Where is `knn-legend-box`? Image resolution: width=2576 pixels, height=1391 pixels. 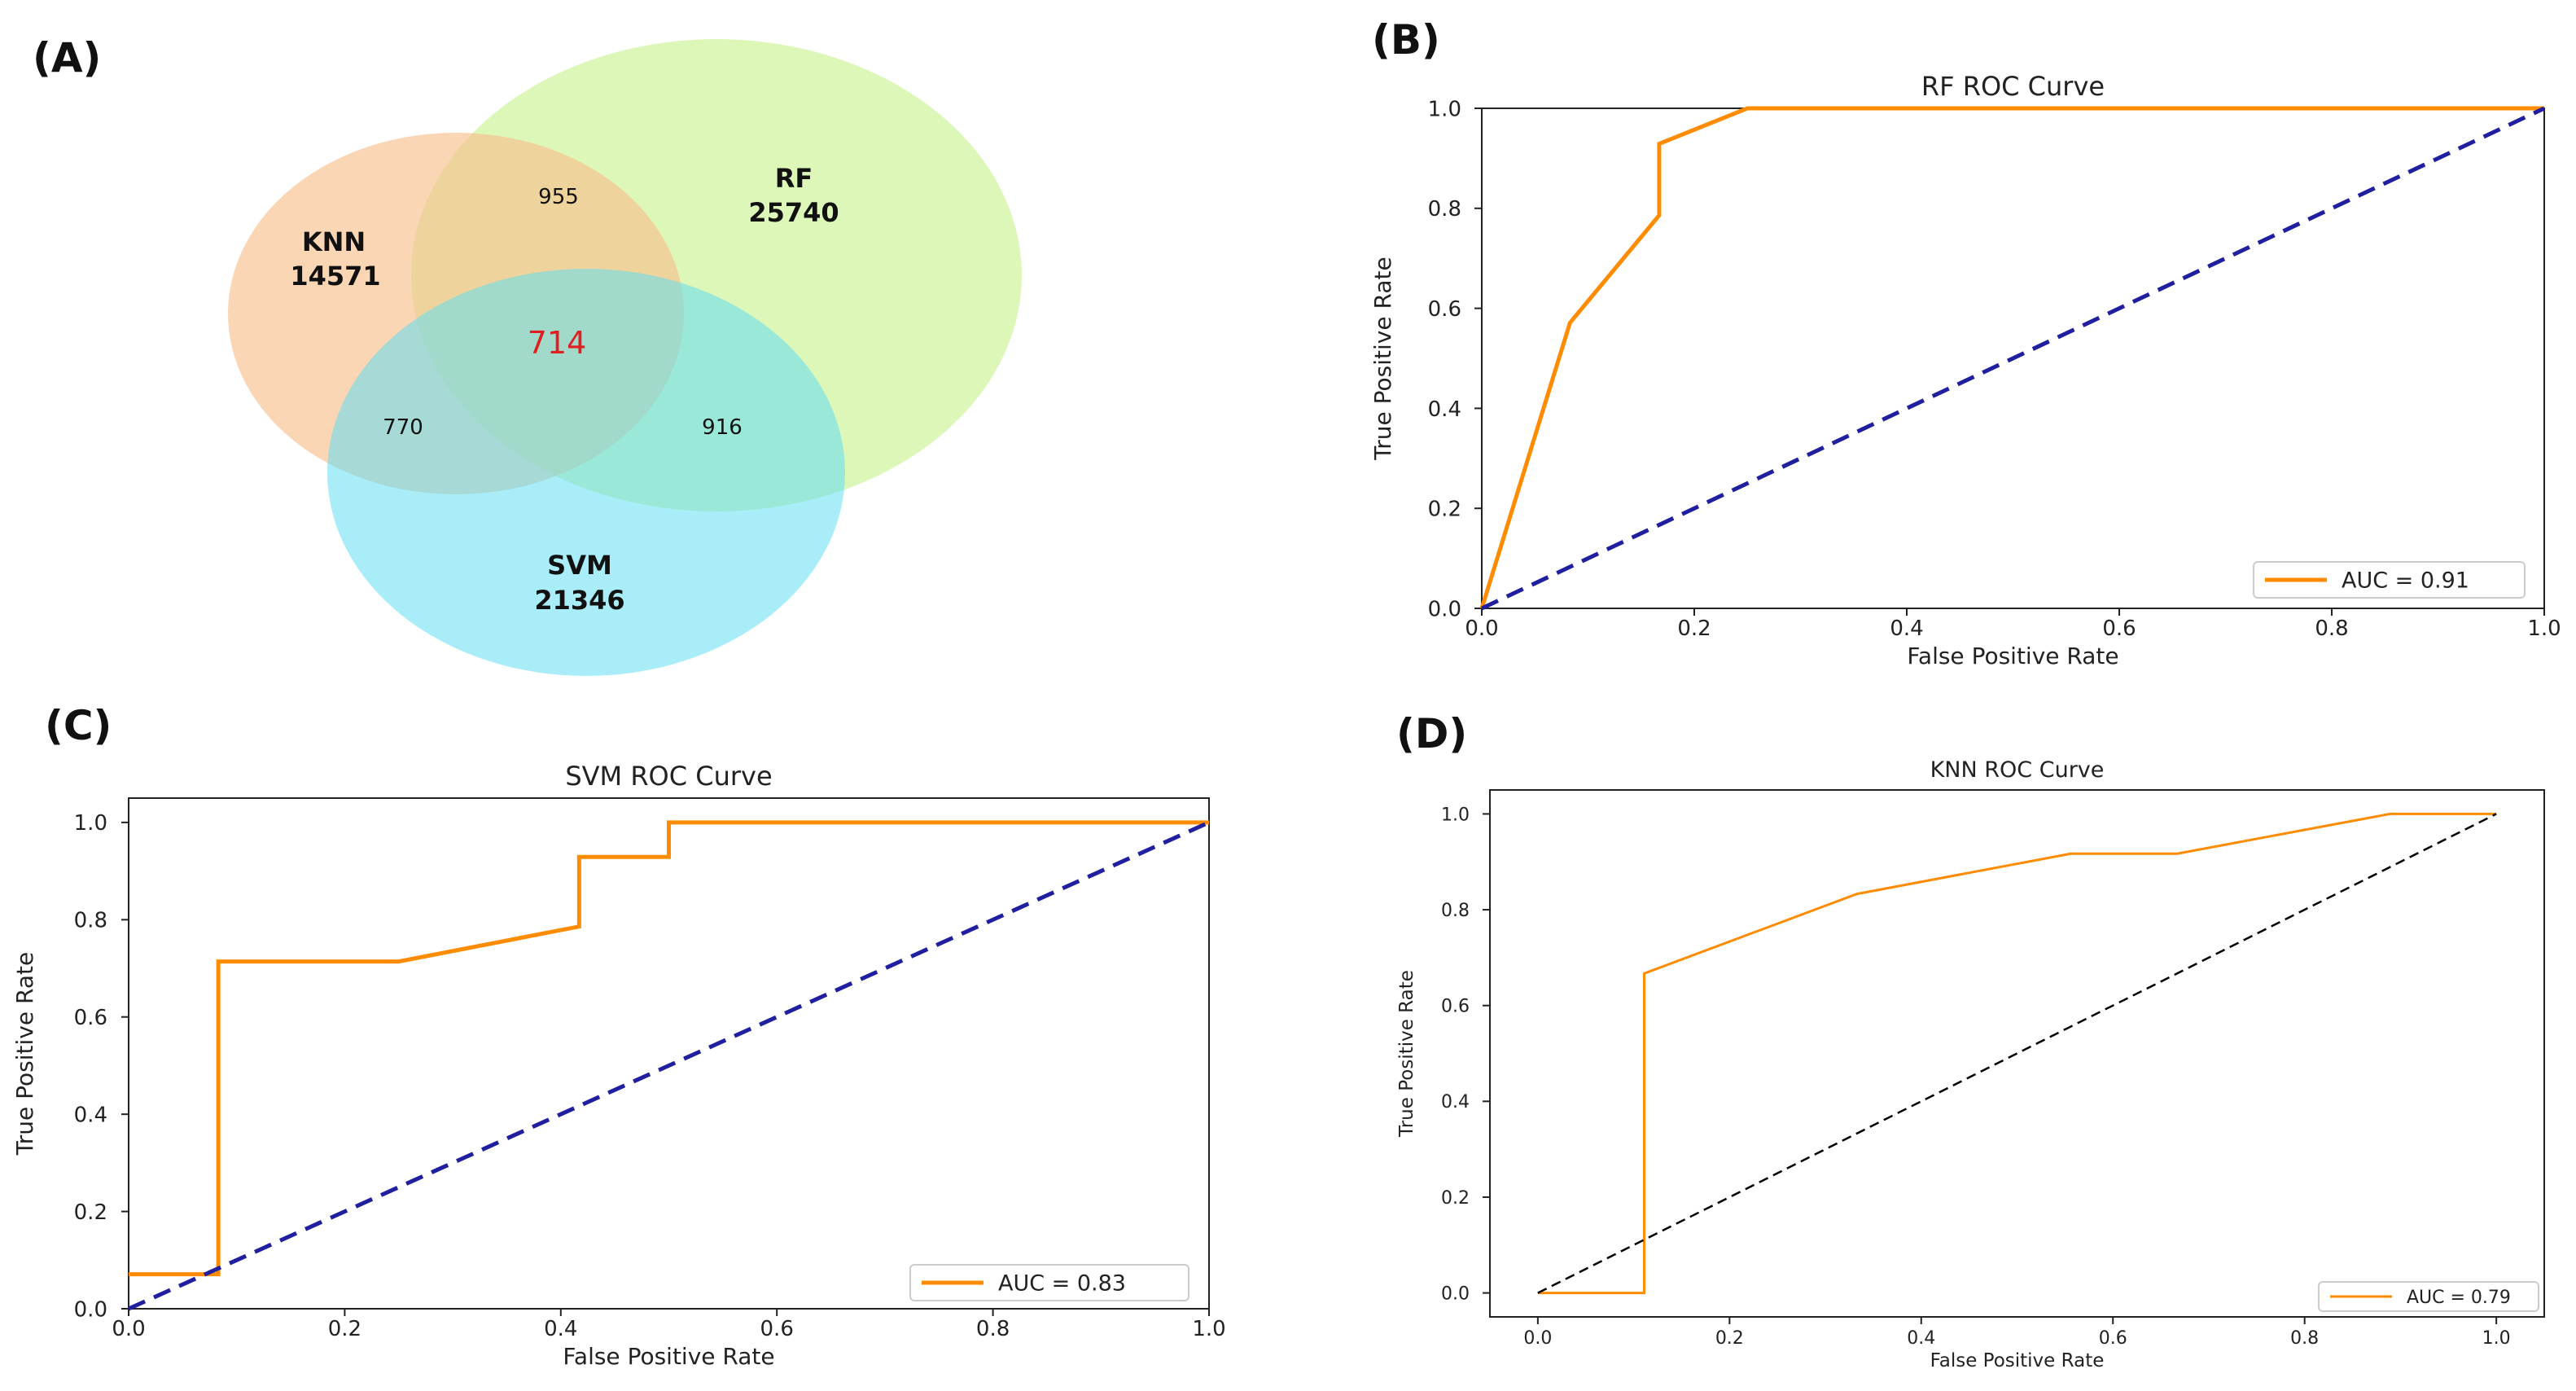
knn-legend-box is located at coordinates (2428, 1296).